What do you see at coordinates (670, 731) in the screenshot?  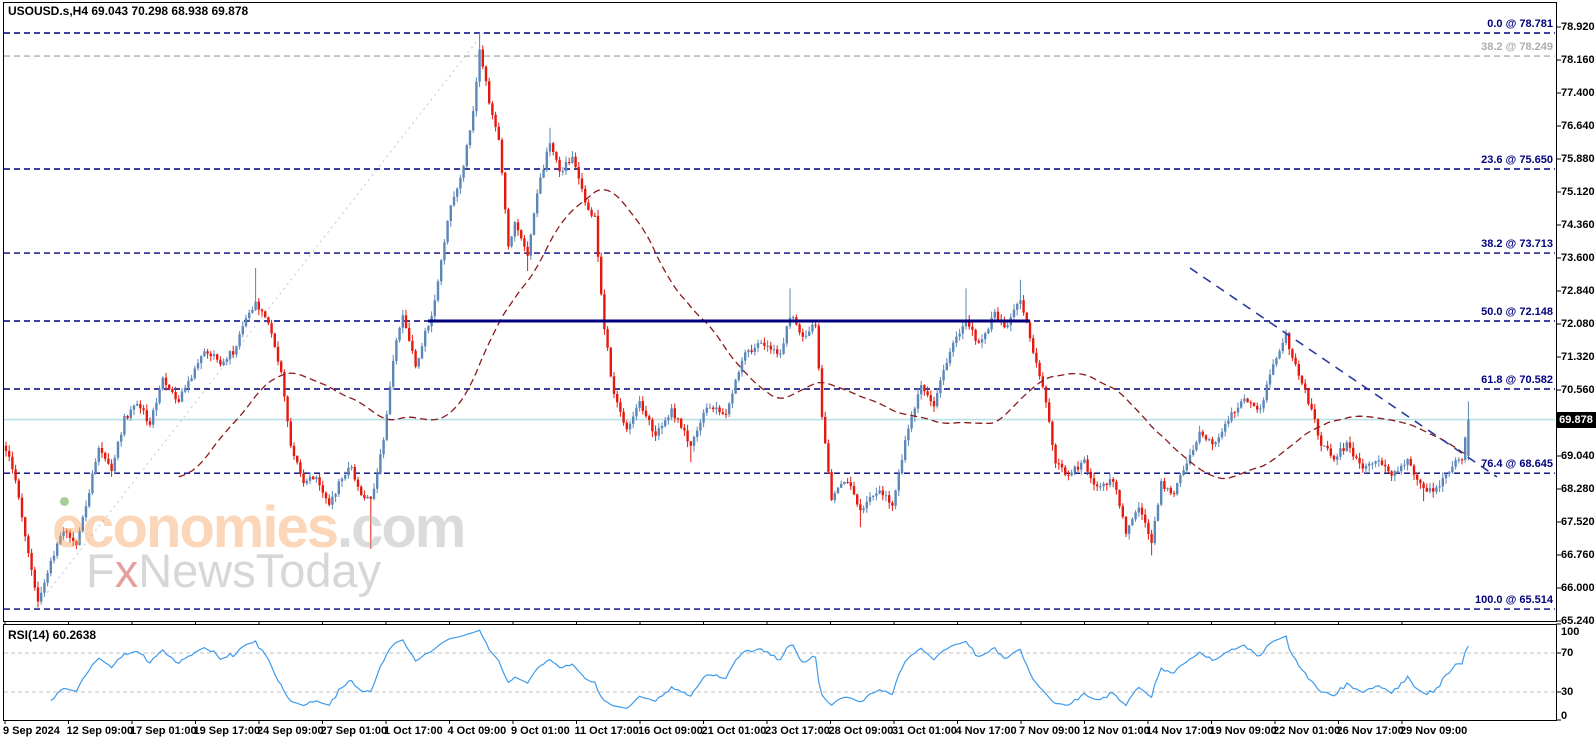 I see `time-axis-label: 16 Oct 09:00` at bounding box center [670, 731].